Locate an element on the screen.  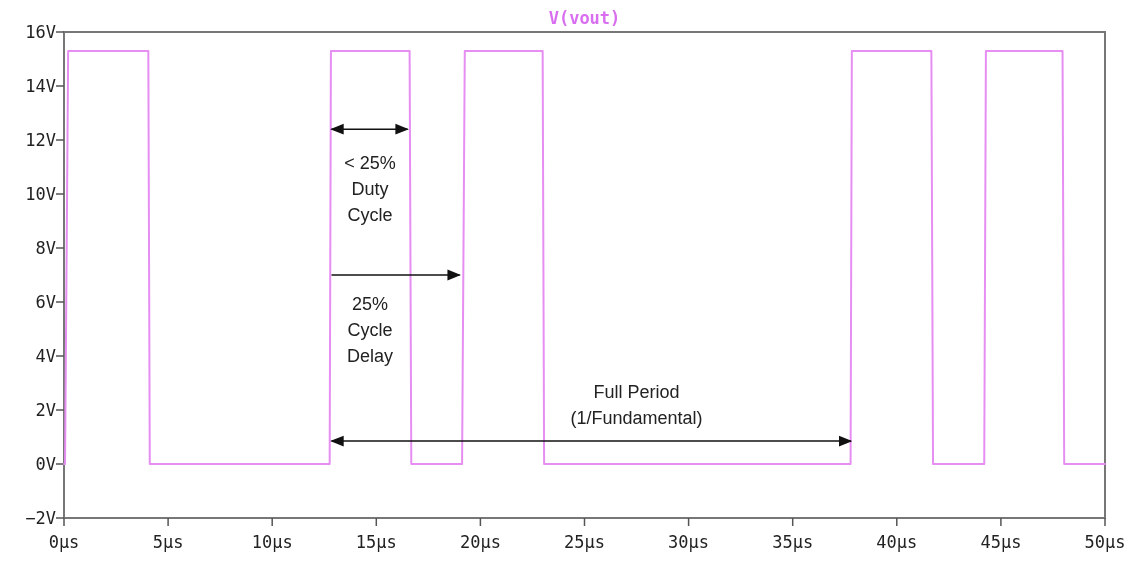
annotation: Full Period (1/Fundamental) is located at coordinates (636, 404).